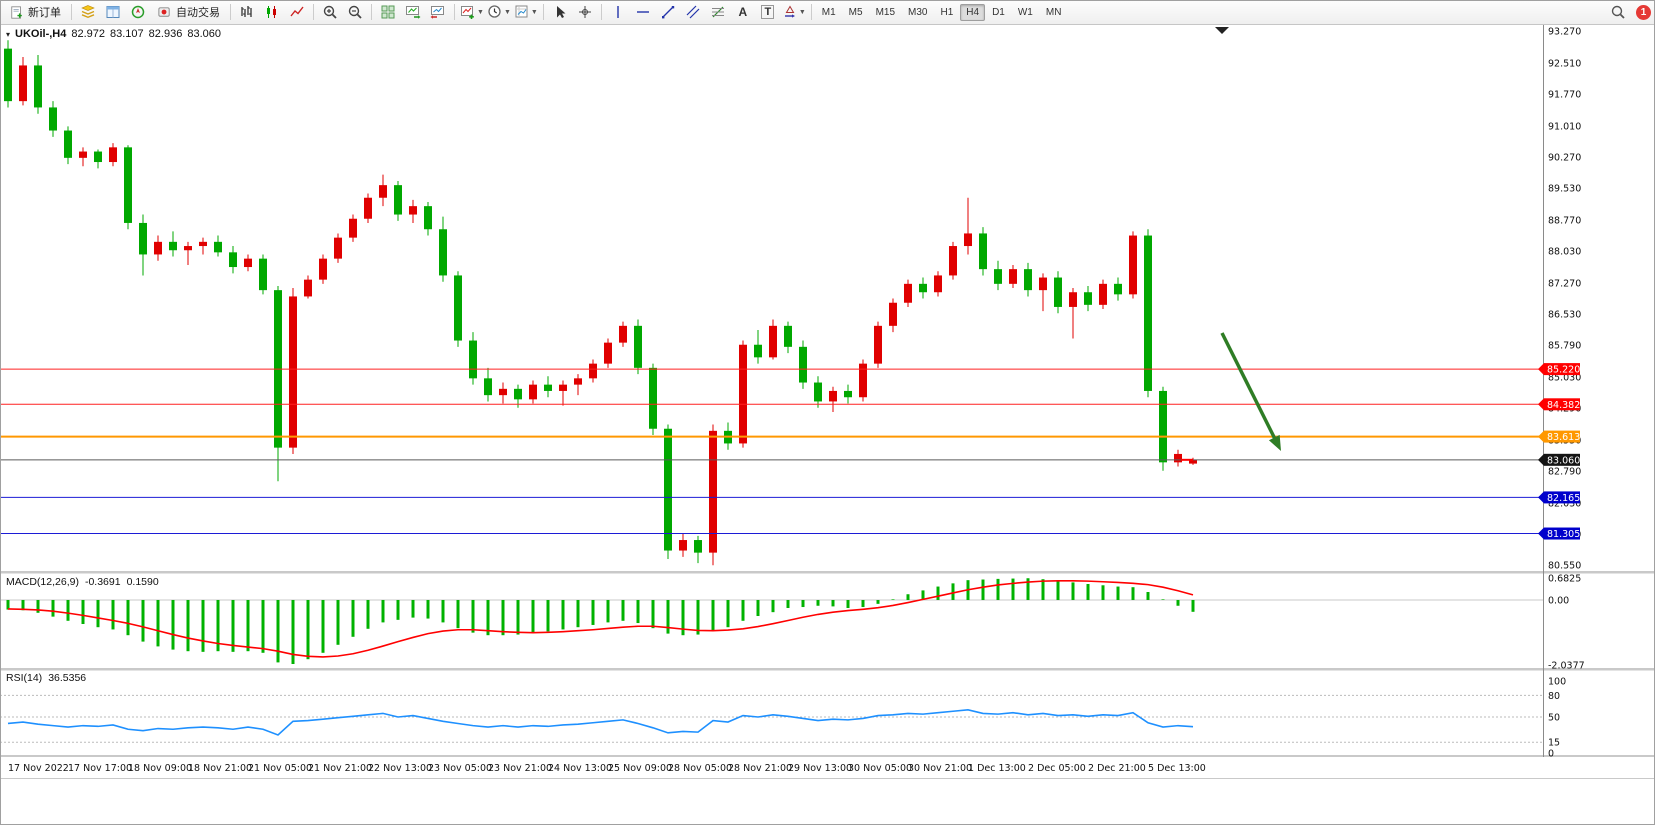 The image size is (1655, 825). Describe the element at coordinates (142, 582) in the screenshot. I see `macd-signal-value: 0.1590` at that location.